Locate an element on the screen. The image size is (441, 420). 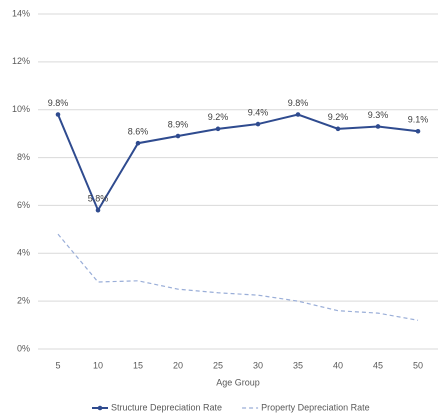
x-tick-label: 30 is located at coordinates (258, 365).